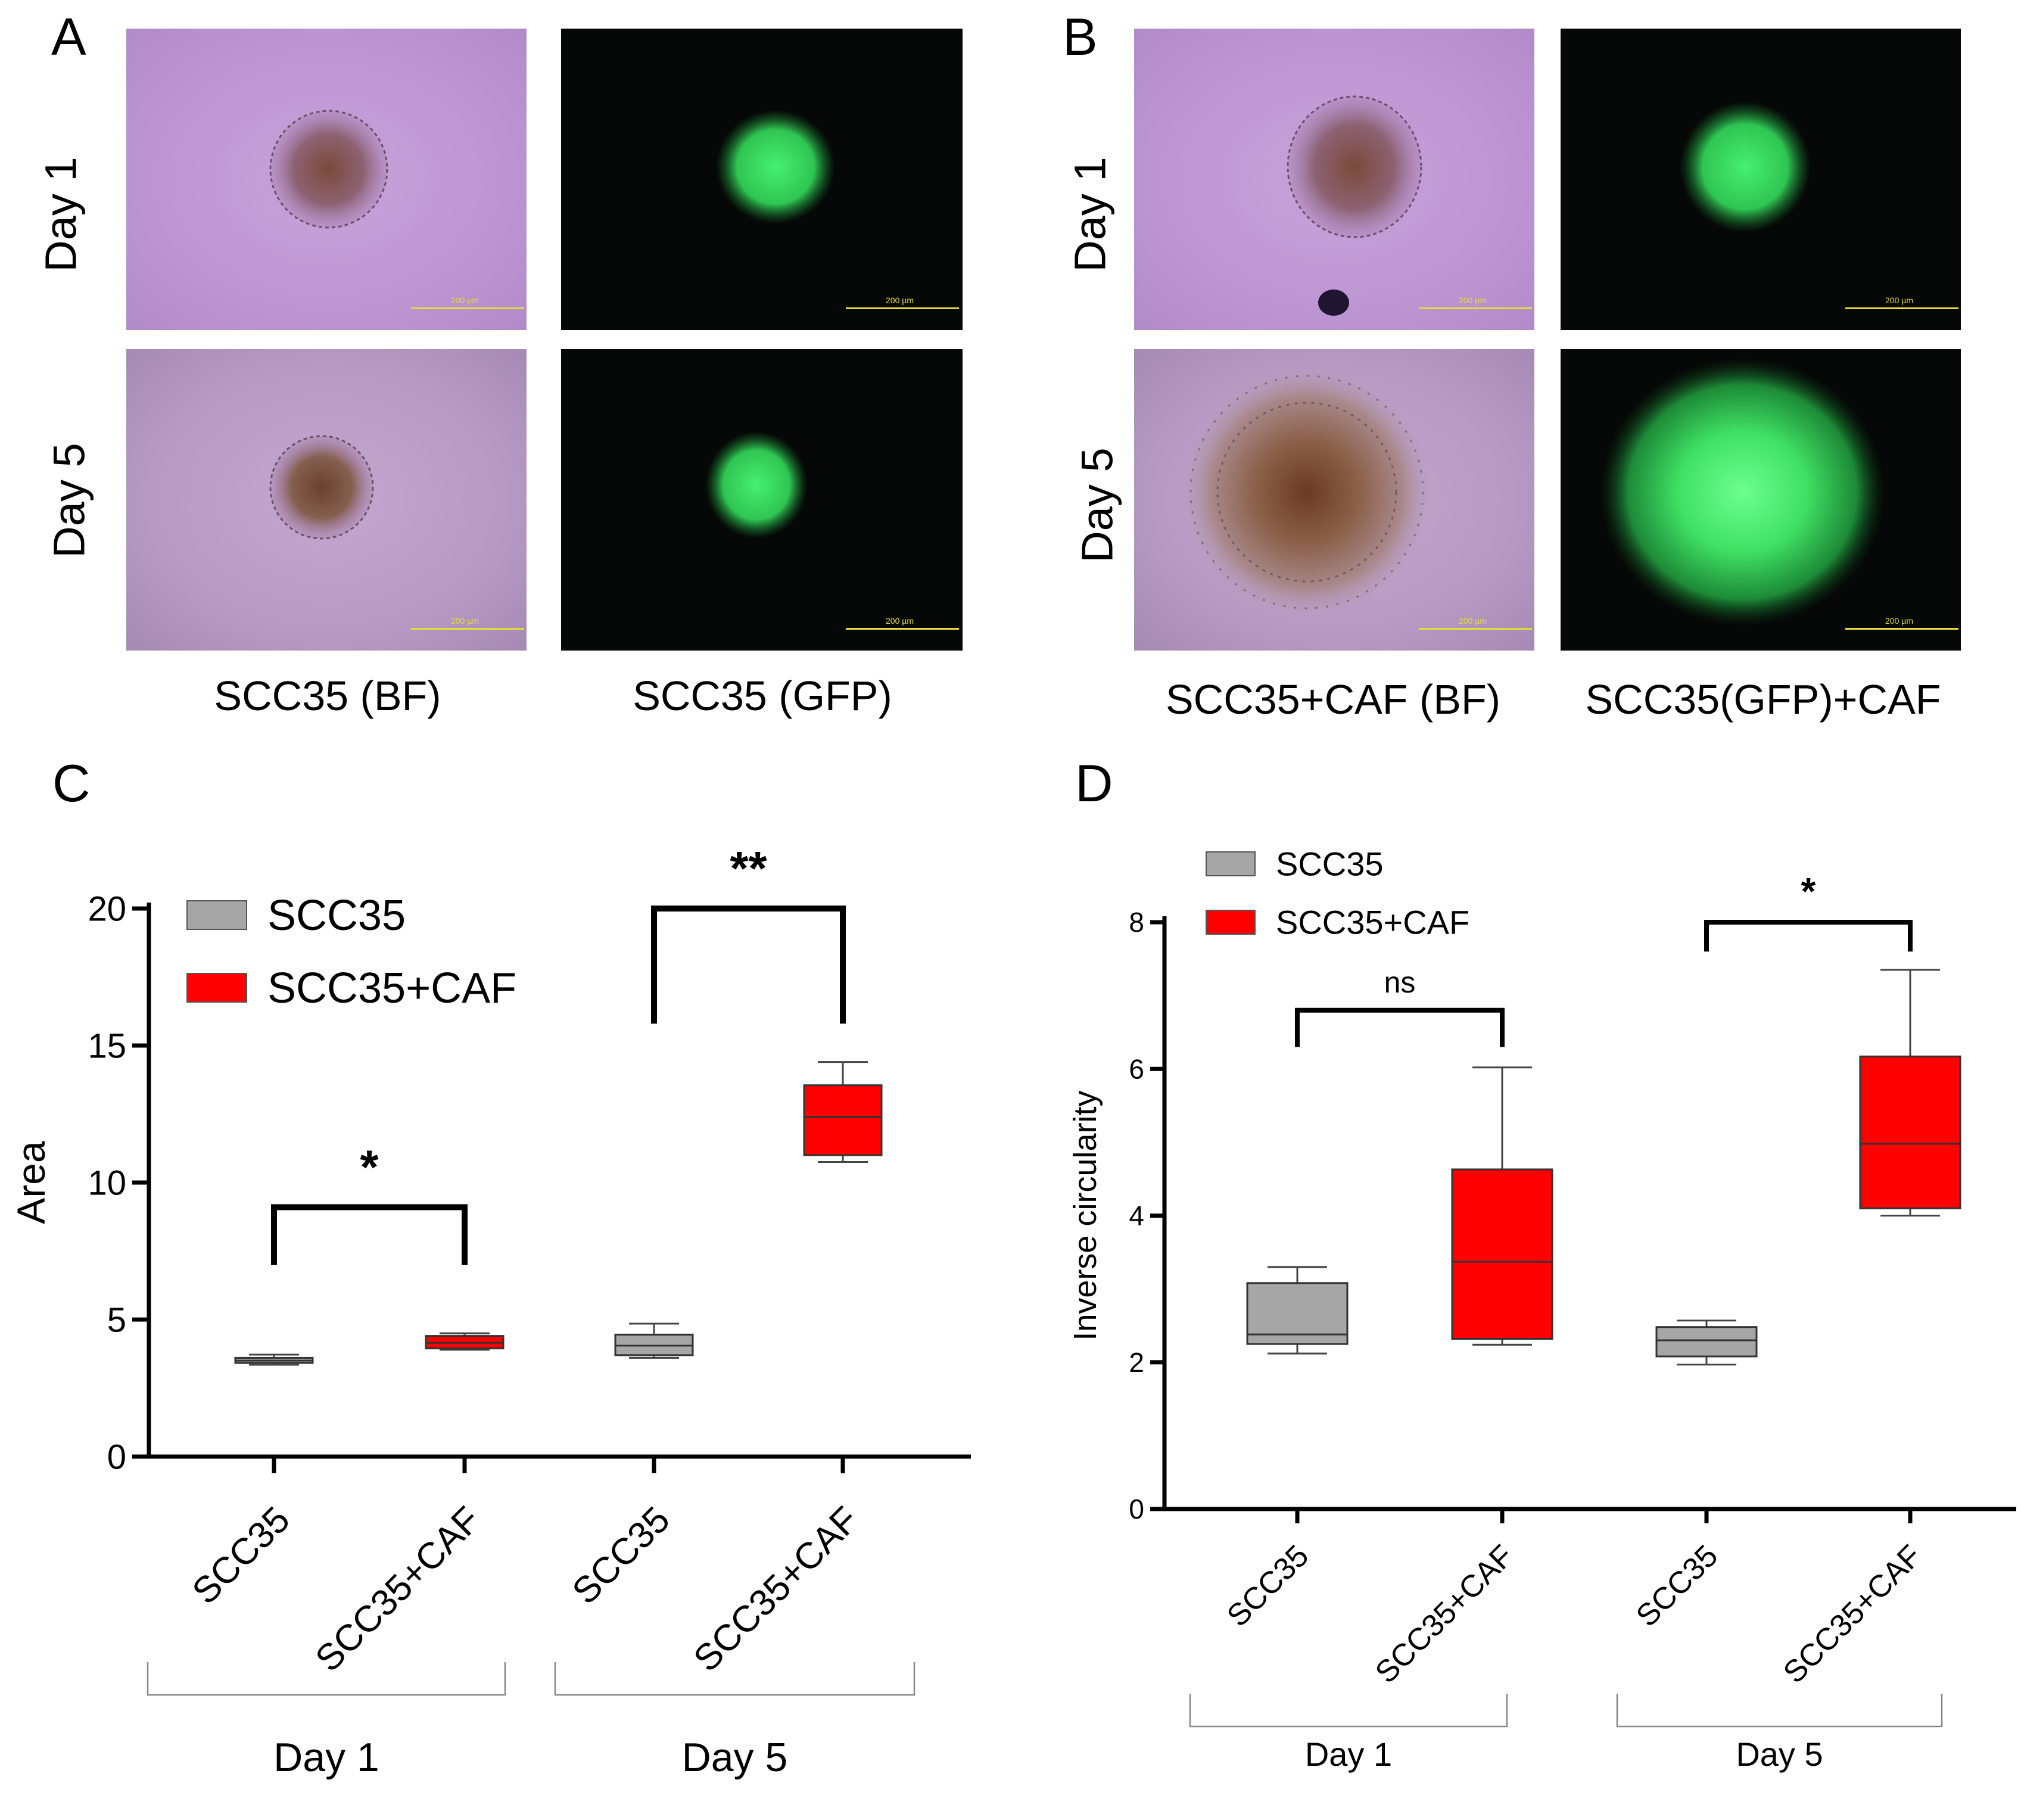  I want to click on y-axis-label: Area, so click(31, 1182).